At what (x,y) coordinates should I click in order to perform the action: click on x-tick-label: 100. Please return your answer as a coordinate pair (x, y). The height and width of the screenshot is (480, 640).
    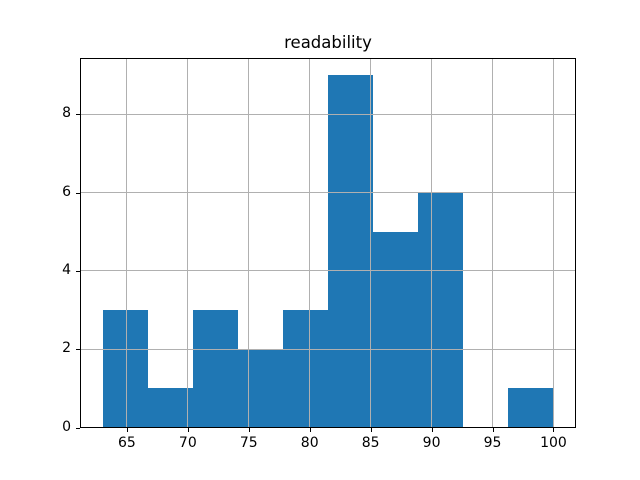
    Looking at the image, I should click on (553, 442).